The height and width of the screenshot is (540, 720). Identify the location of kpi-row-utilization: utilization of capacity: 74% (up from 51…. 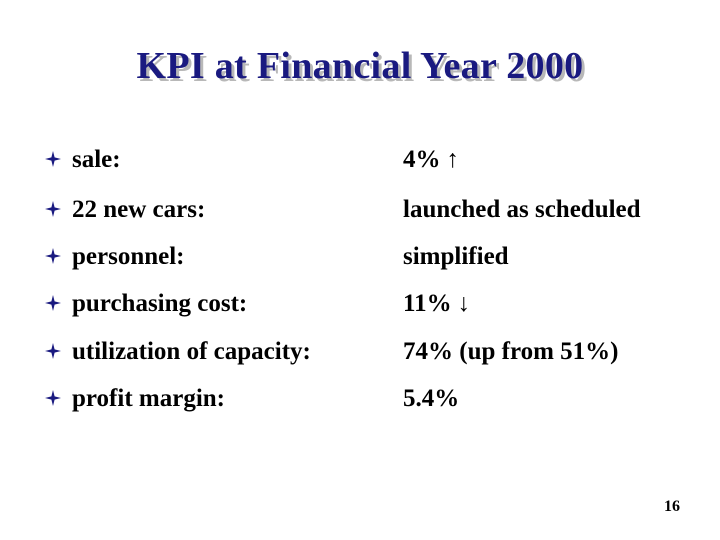
(360, 355).